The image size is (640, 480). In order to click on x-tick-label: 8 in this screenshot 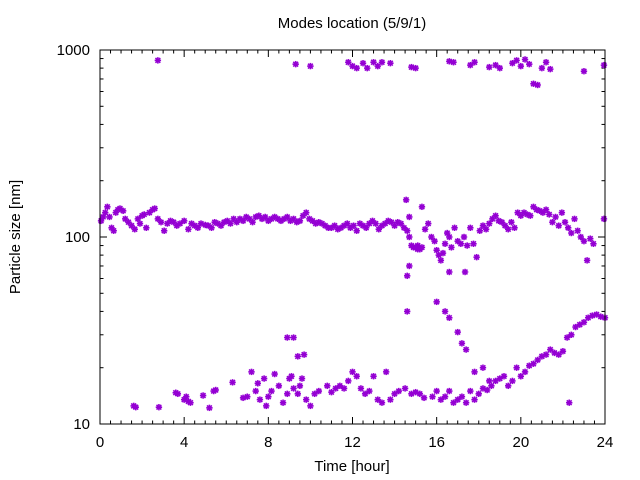, I will do `click(268, 442)`.